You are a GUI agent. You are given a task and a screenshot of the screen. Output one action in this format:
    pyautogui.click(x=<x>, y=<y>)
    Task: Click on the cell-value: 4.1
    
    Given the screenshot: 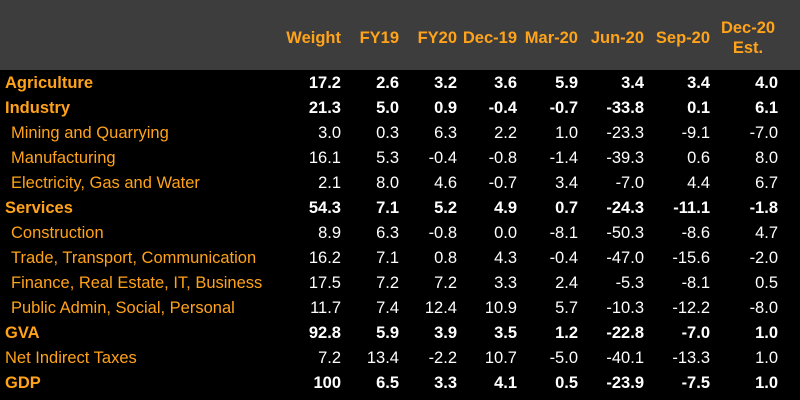 What is the action you would take?
    pyautogui.click(x=505, y=383)
    